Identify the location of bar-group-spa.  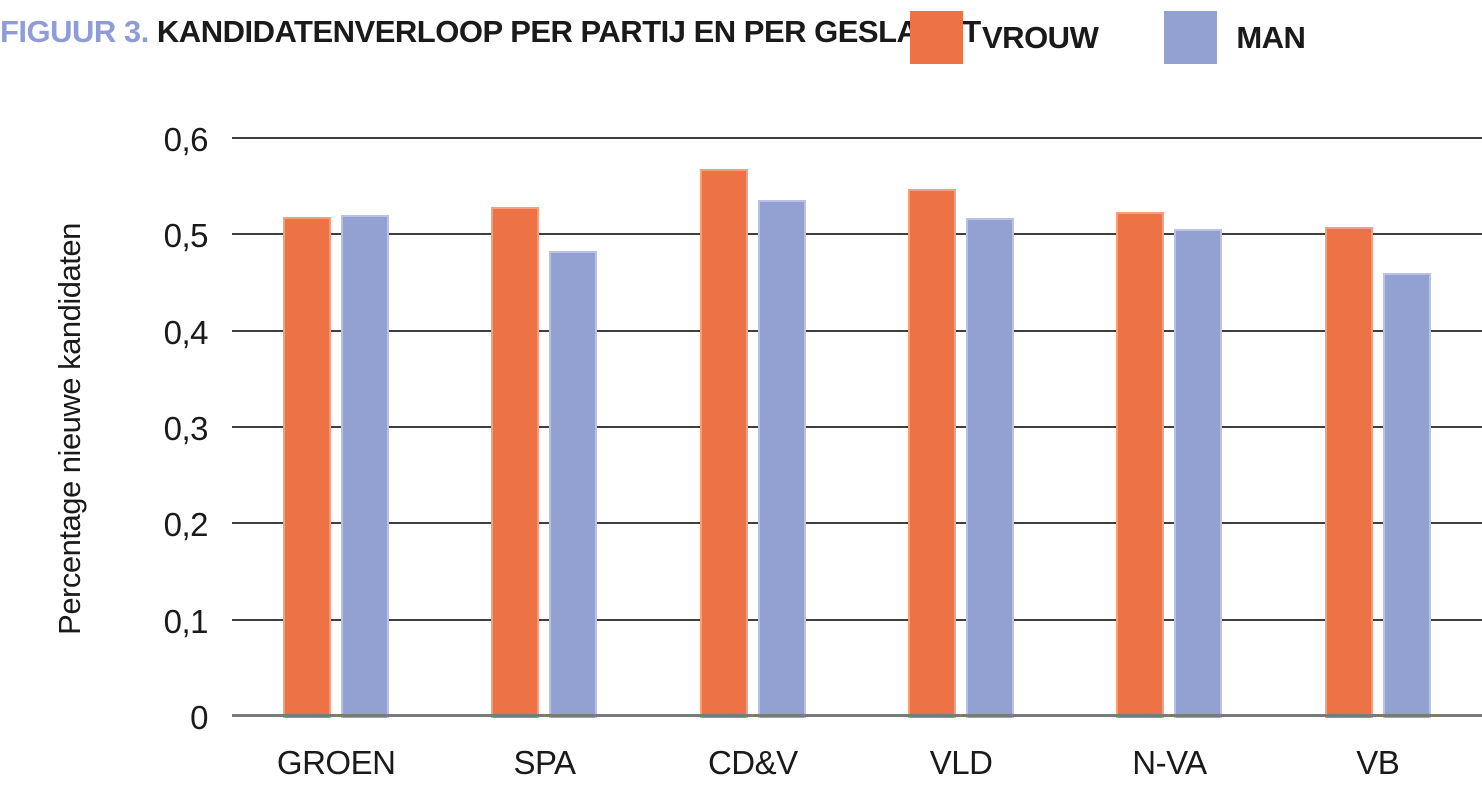
(544, 429).